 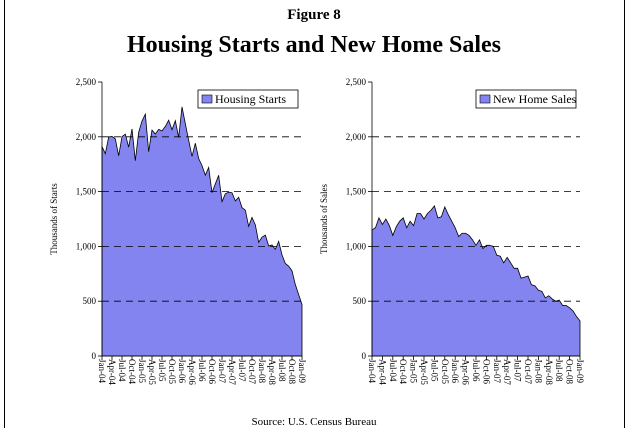 I want to click on legend-label: New Home Sales, so click(x=535, y=99).